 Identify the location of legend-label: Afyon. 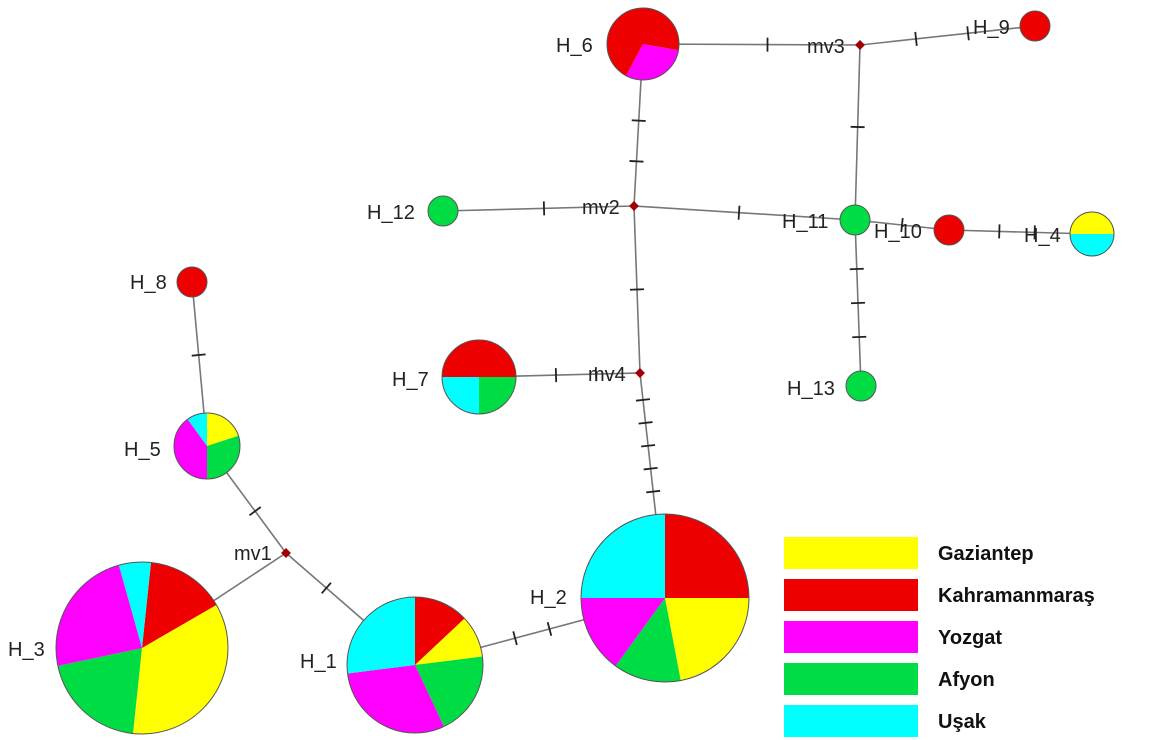
(966, 680).